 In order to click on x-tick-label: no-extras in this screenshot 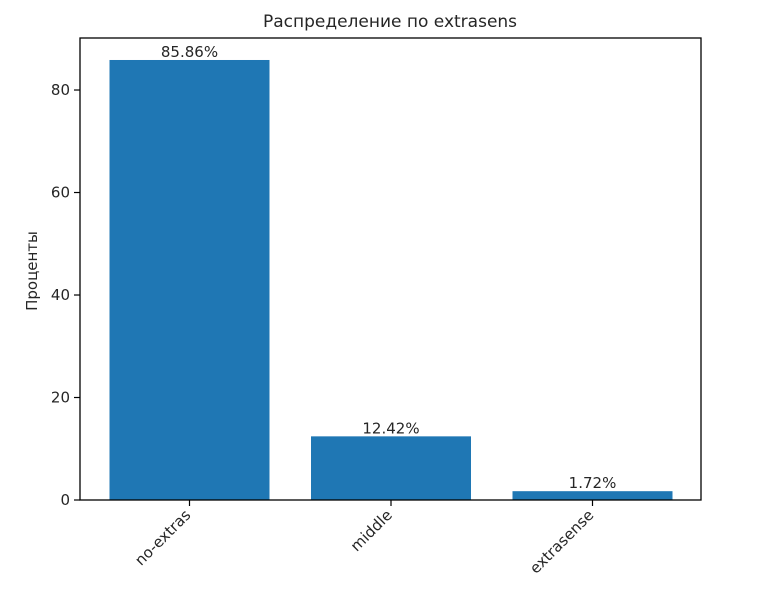, I will do `click(162, 537)`.